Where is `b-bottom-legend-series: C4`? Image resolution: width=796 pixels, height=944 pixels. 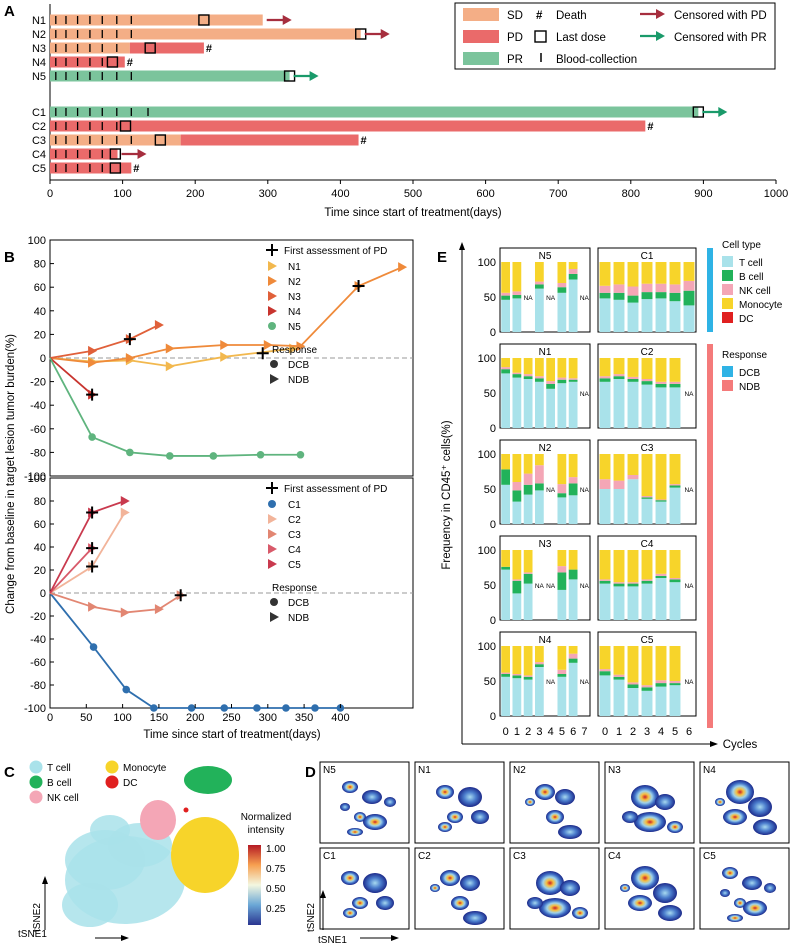 b-bottom-legend-series: C4 is located at coordinates (294, 550).